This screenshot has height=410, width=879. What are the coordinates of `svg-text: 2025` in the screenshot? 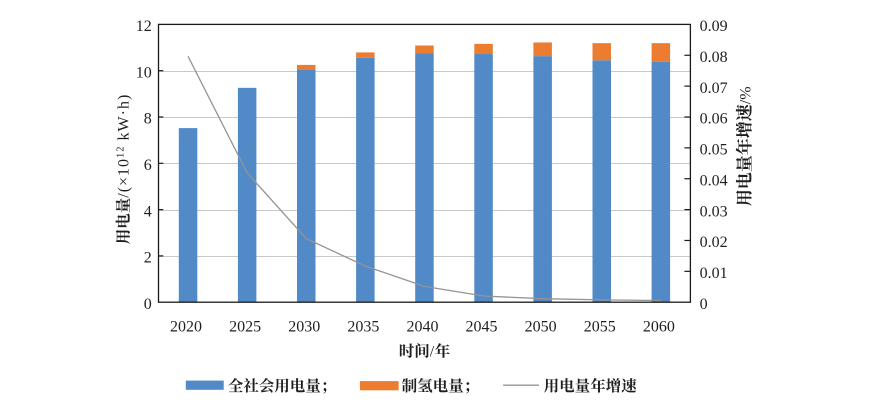 It's located at (245, 326).